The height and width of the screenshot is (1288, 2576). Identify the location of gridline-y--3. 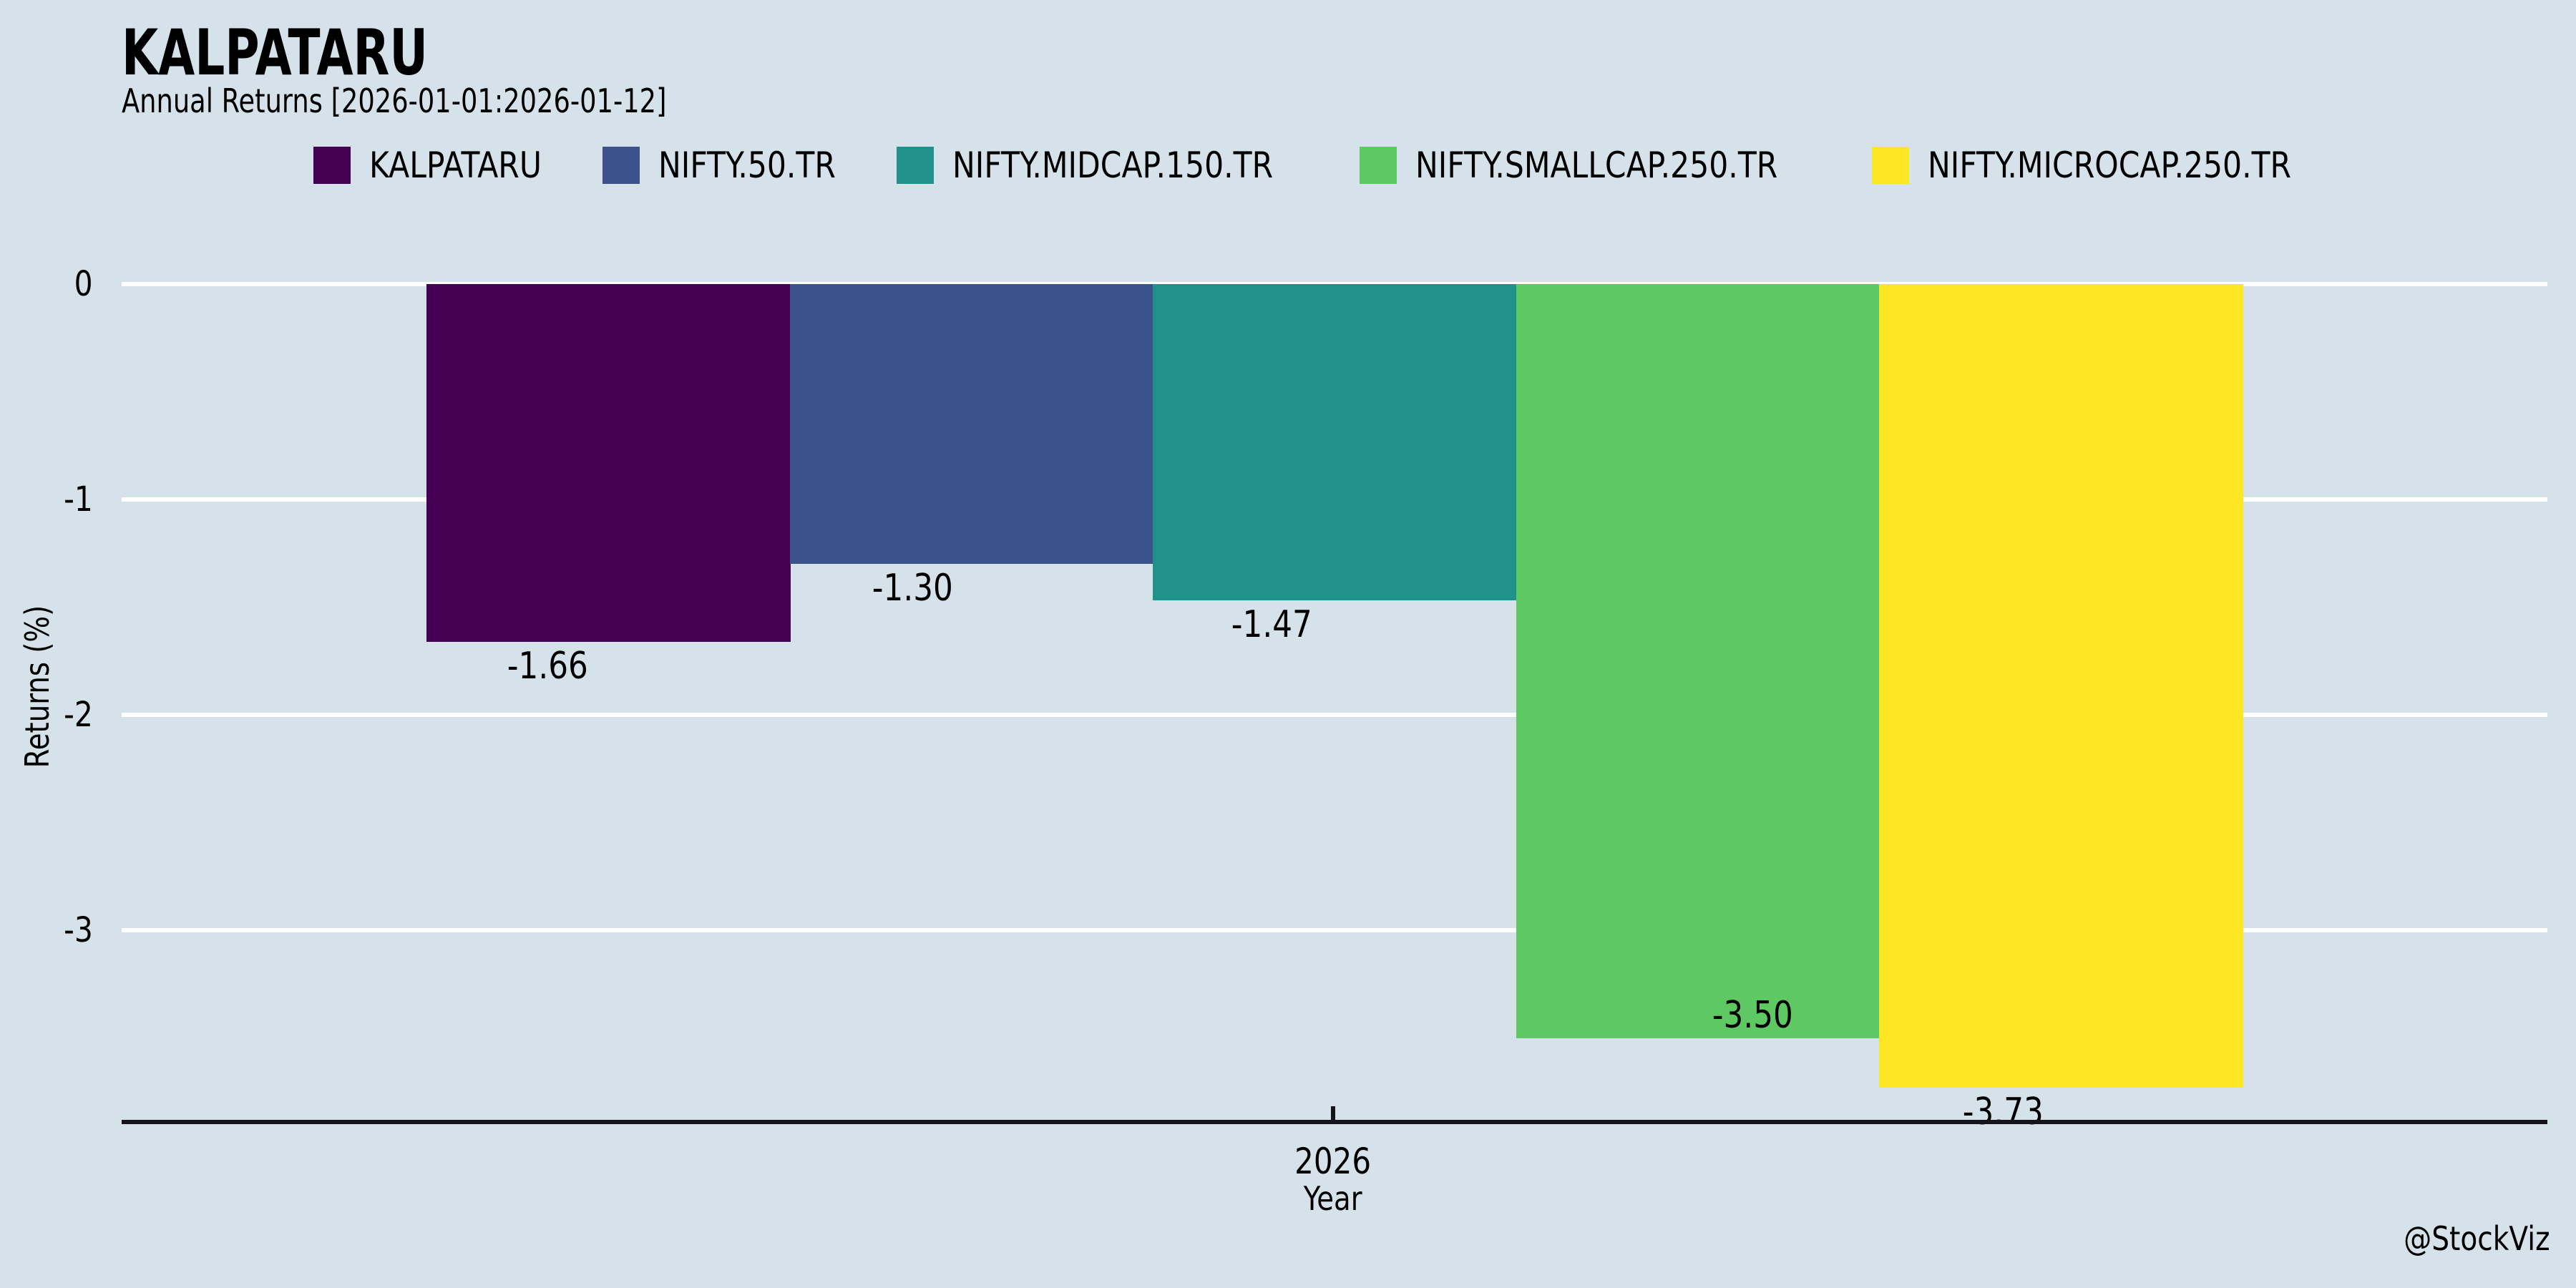
(1334, 930).